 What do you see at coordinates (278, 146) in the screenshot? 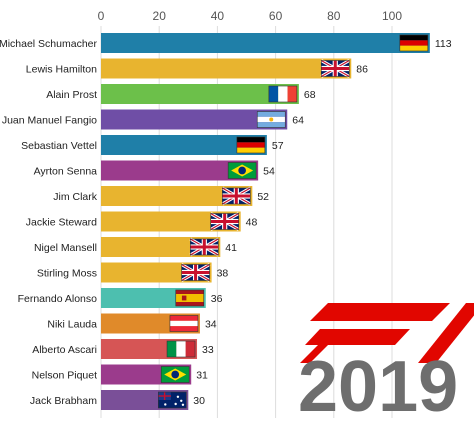
I see `value-label: 57` at bounding box center [278, 146].